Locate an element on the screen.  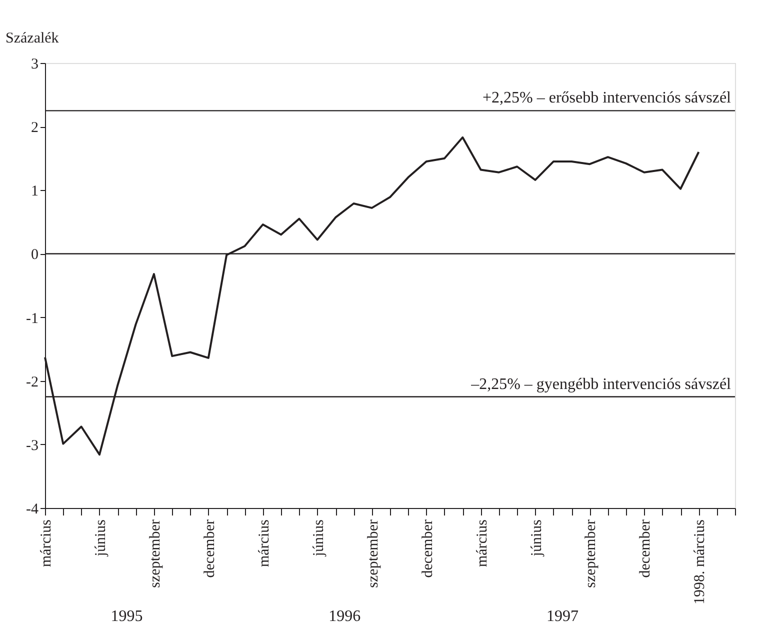
y-tick-label: -3 is located at coordinates (32, 446).